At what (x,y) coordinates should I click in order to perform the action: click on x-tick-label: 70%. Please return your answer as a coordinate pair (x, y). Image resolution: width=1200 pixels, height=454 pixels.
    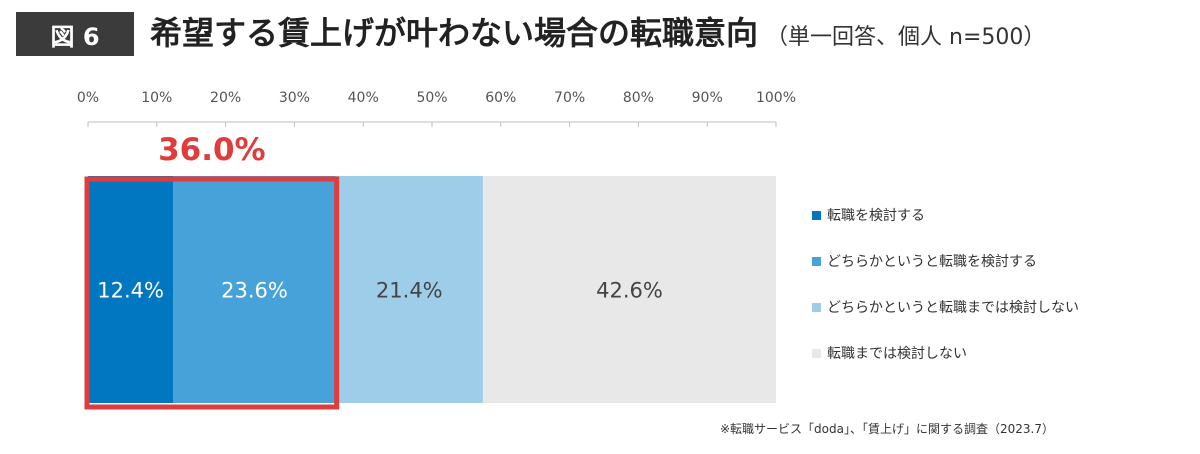
    Looking at the image, I should click on (569, 98).